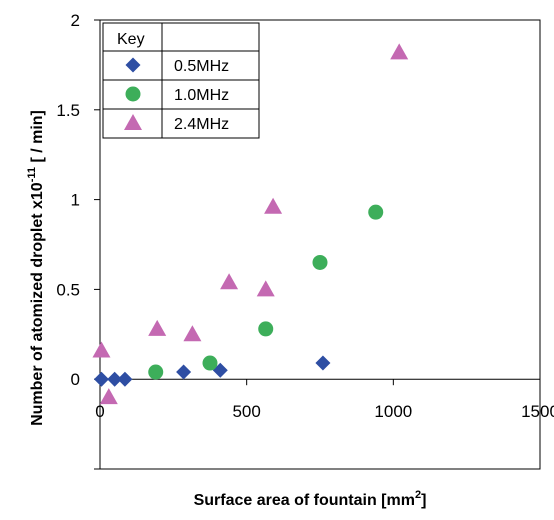 Image resolution: width=554 pixels, height=520 pixels. Describe the element at coordinates (133, 65) in the screenshot. I see `legend-marker-0.5MHz` at that location.